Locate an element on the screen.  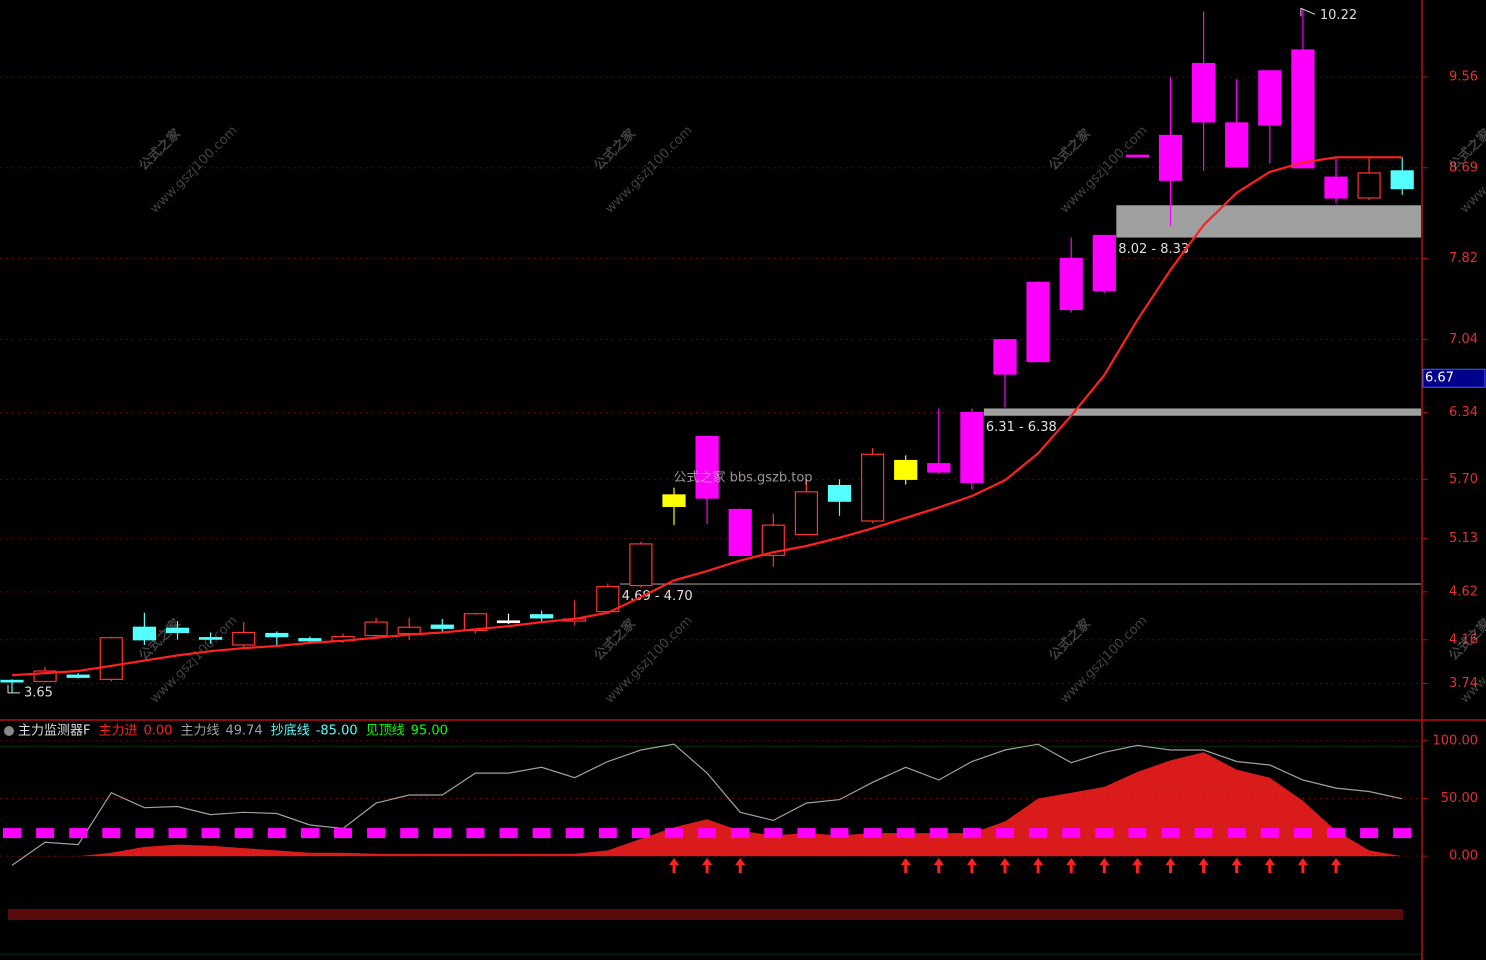
y-tick-label: 50.00 is located at coordinates (1459, 798).